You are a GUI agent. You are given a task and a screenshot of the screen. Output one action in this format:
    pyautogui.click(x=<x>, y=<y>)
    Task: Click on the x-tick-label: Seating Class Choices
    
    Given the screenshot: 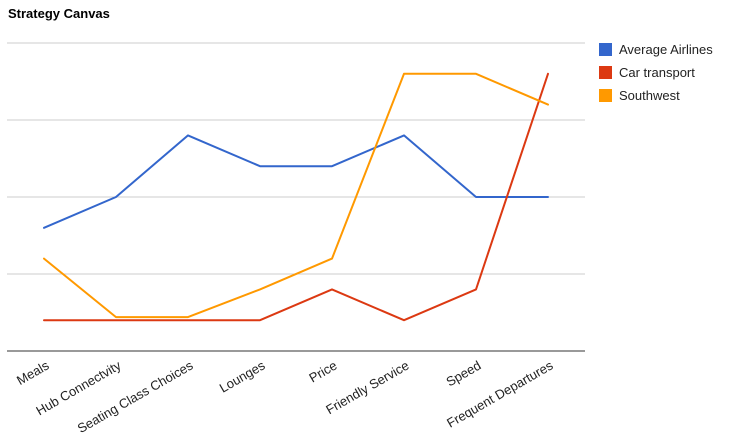 What is the action you would take?
    pyautogui.click(x=135, y=396)
    